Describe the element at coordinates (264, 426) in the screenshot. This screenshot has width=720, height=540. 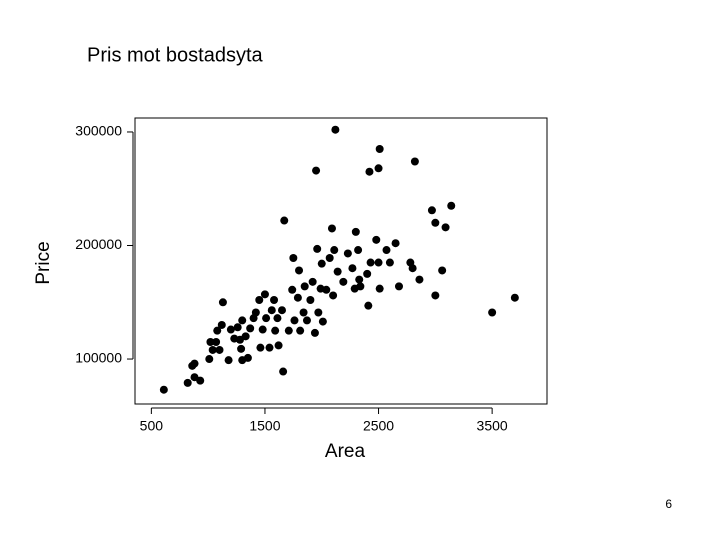
I see `x-tick-label: 1500` at that location.